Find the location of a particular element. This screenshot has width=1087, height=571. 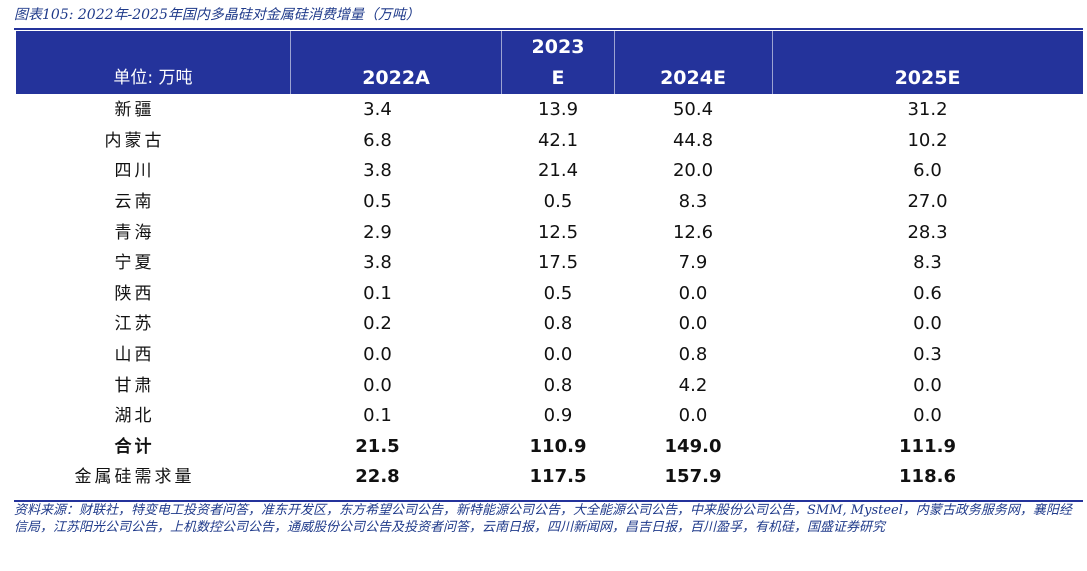

table-row: 山西 0.0 0.0 0.8 0.3 is located at coordinates (549, 355).